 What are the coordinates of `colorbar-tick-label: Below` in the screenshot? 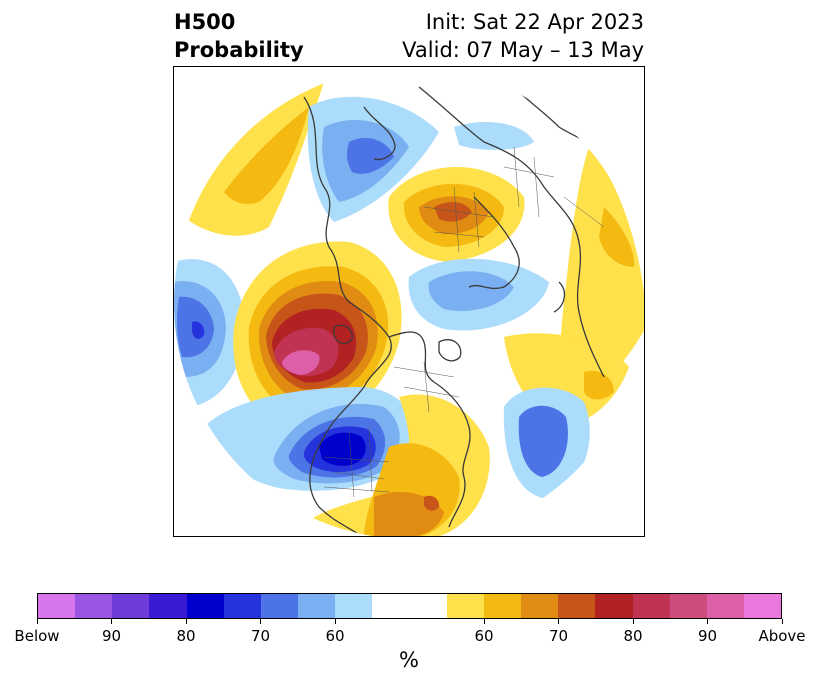 It's located at (37, 636).